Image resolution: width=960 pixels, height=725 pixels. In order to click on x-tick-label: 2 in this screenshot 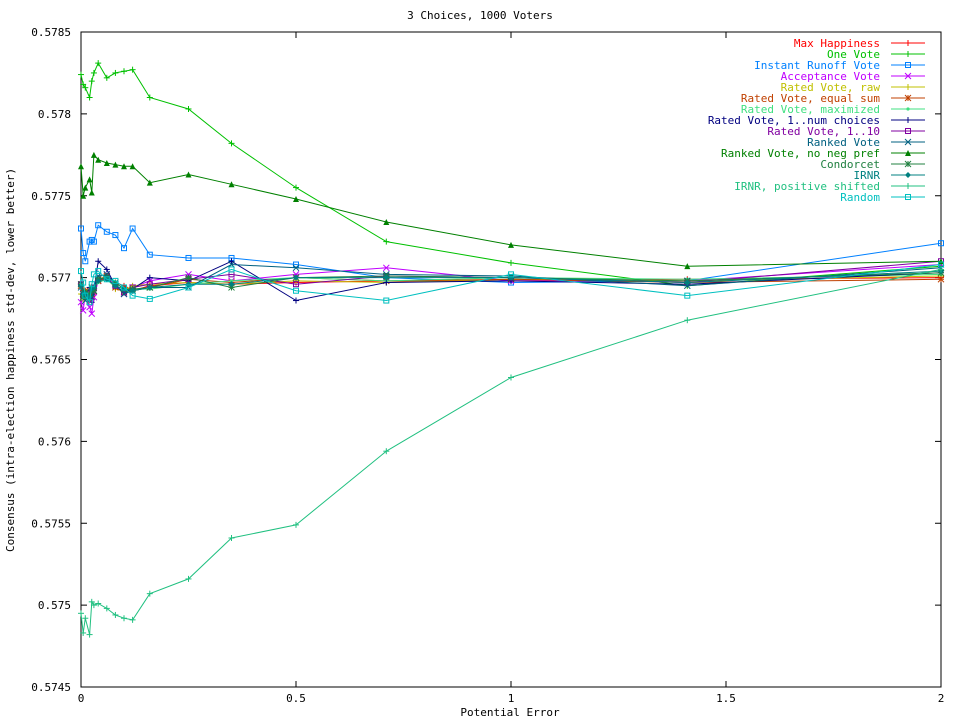, I will do `click(941, 698)`.